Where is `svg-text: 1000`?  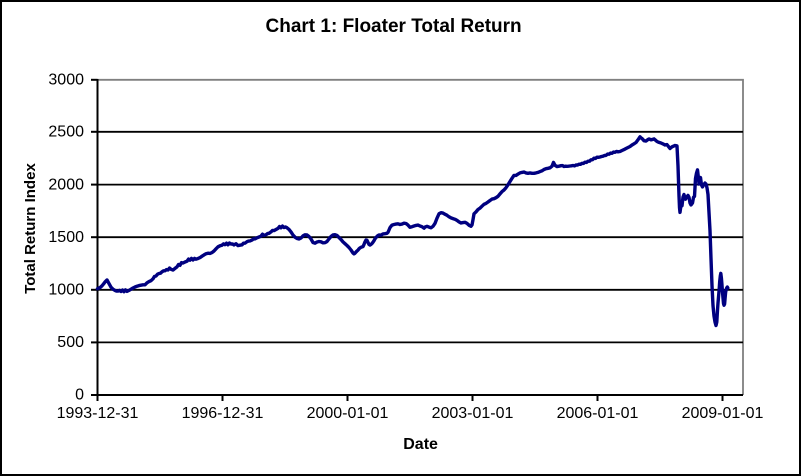
svg-text: 1000 is located at coordinates (66, 290).